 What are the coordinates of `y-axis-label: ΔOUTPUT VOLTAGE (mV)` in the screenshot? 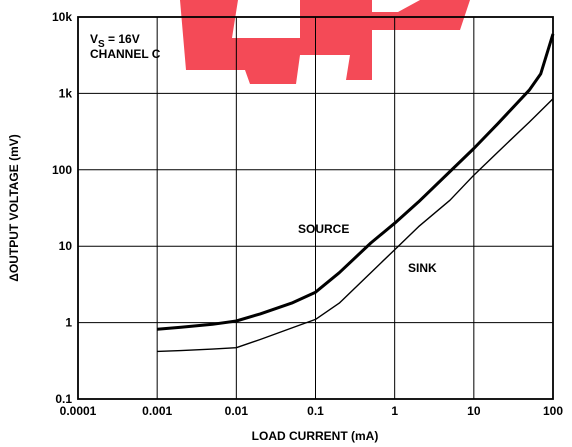 It's located at (14, 208).